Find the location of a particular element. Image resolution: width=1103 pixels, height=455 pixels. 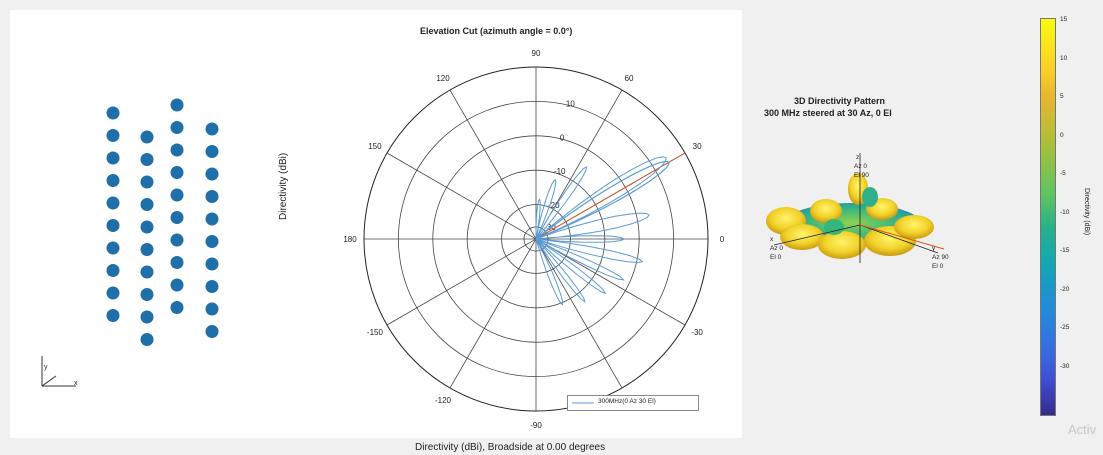

polar-radial-label: -10 is located at coordinates (560, 171).